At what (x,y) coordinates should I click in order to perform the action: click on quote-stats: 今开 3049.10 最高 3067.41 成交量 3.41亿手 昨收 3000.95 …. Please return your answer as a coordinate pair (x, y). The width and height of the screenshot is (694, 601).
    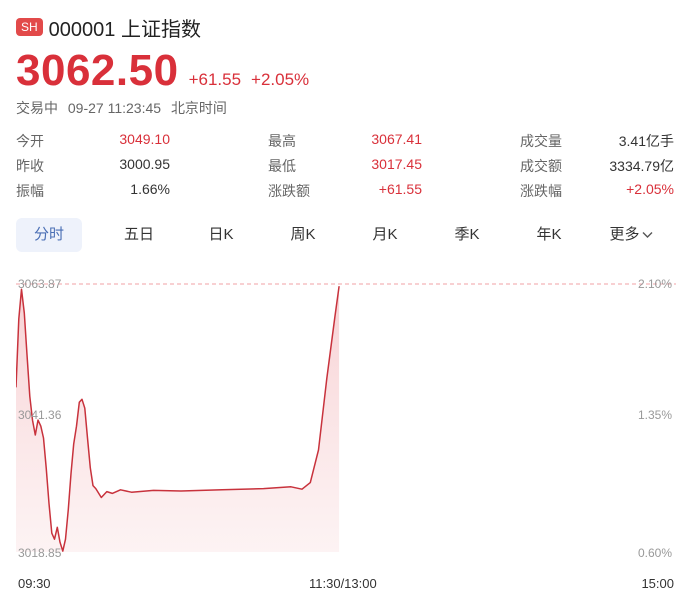
    Looking at the image, I should click on (346, 165).